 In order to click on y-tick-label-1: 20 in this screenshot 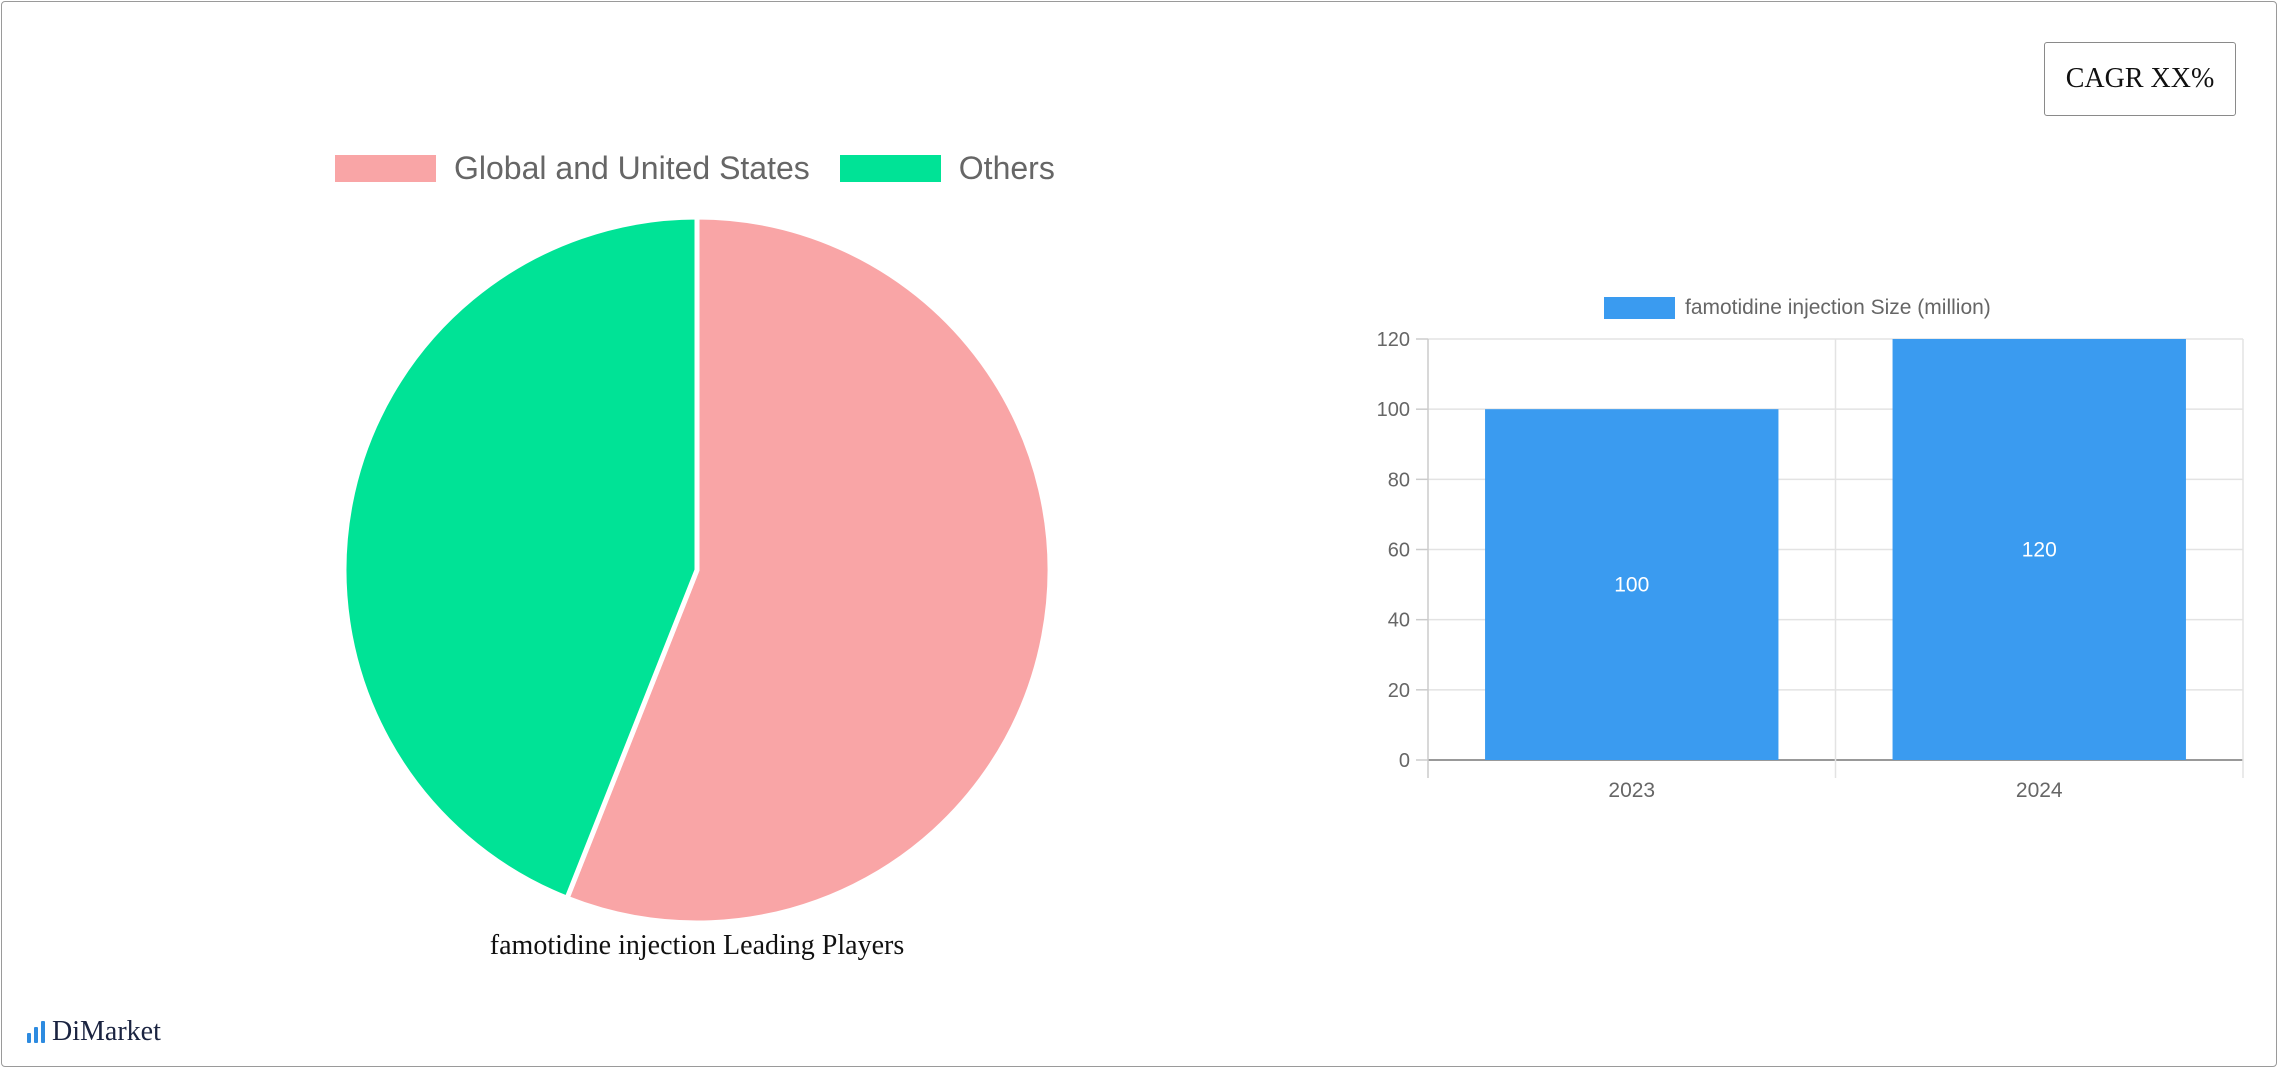, I will do `click(1399, 691)`.